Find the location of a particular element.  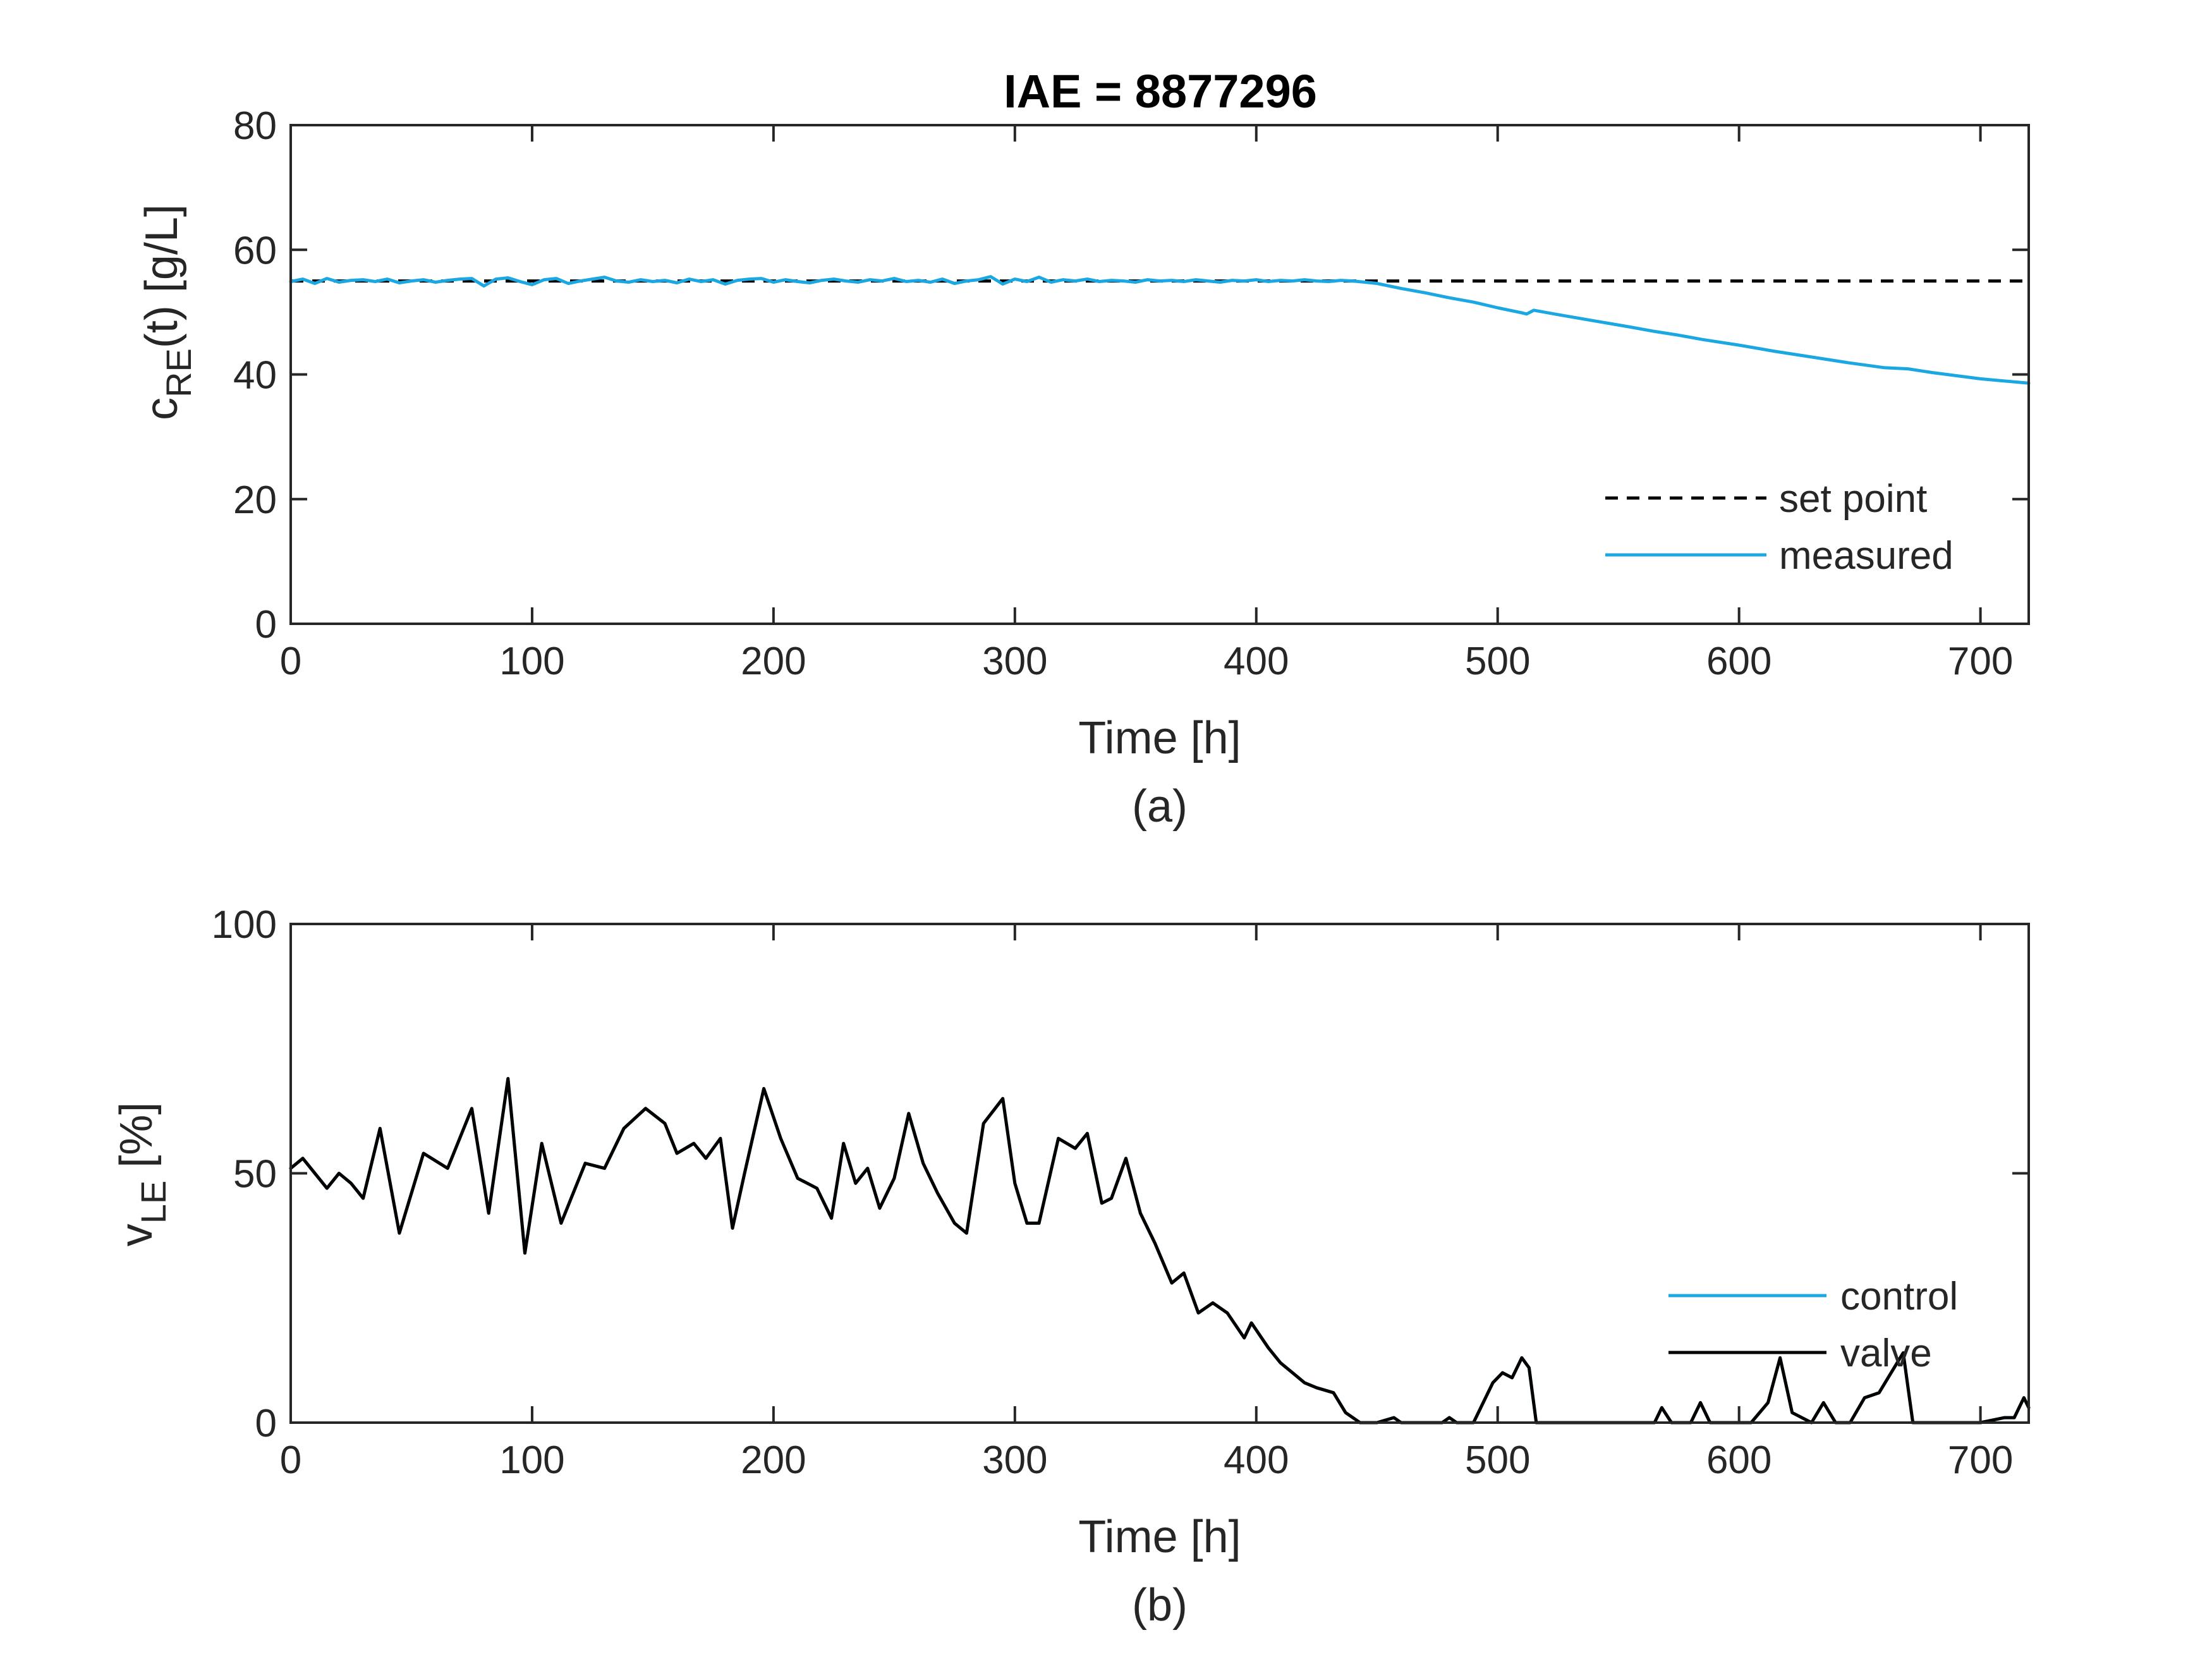

legend-label-valve: valve is located at coordinates (1886, 1353).